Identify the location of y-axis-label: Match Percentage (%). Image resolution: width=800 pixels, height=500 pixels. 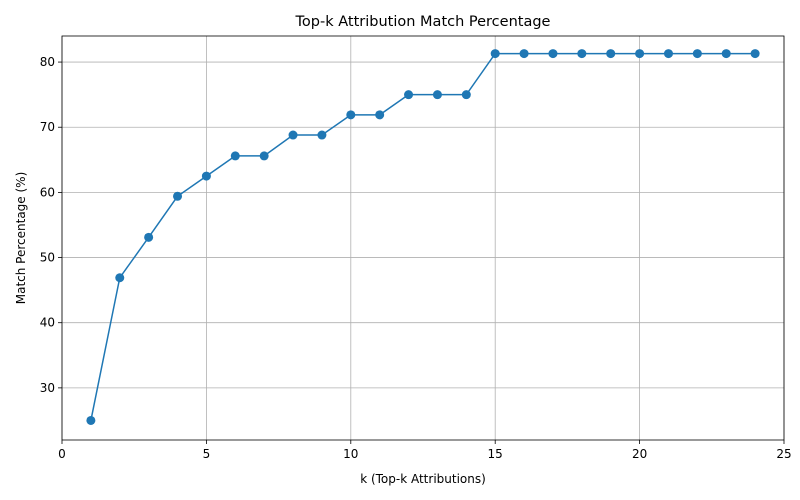
(21, 238).